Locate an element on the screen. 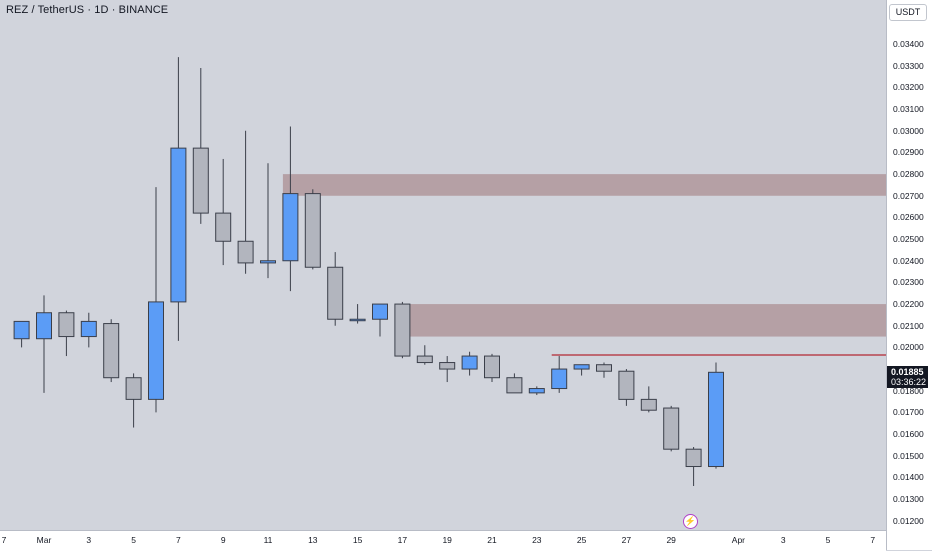 This screenshot has height=551, width=932. lightning-icon: ⚡ is located at coordinates (690, 521).